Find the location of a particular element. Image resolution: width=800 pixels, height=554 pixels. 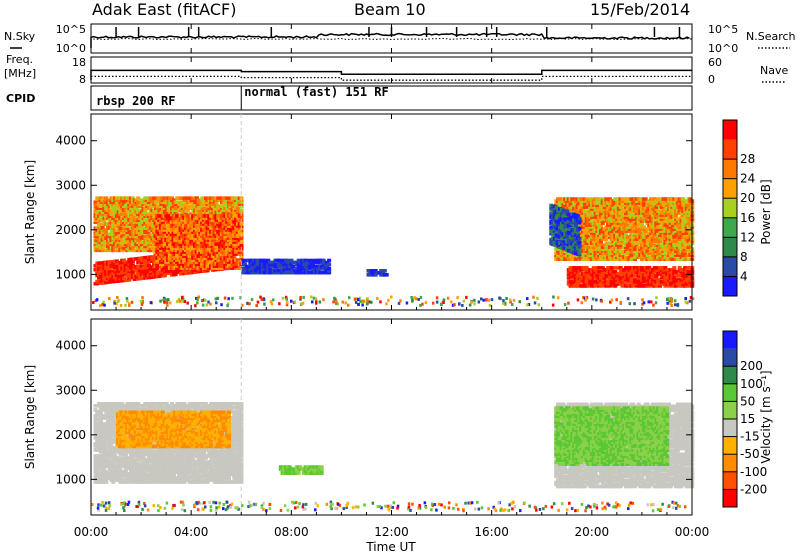

noise-tick-high-left: 10^5 is located at coordinates (71, 29).